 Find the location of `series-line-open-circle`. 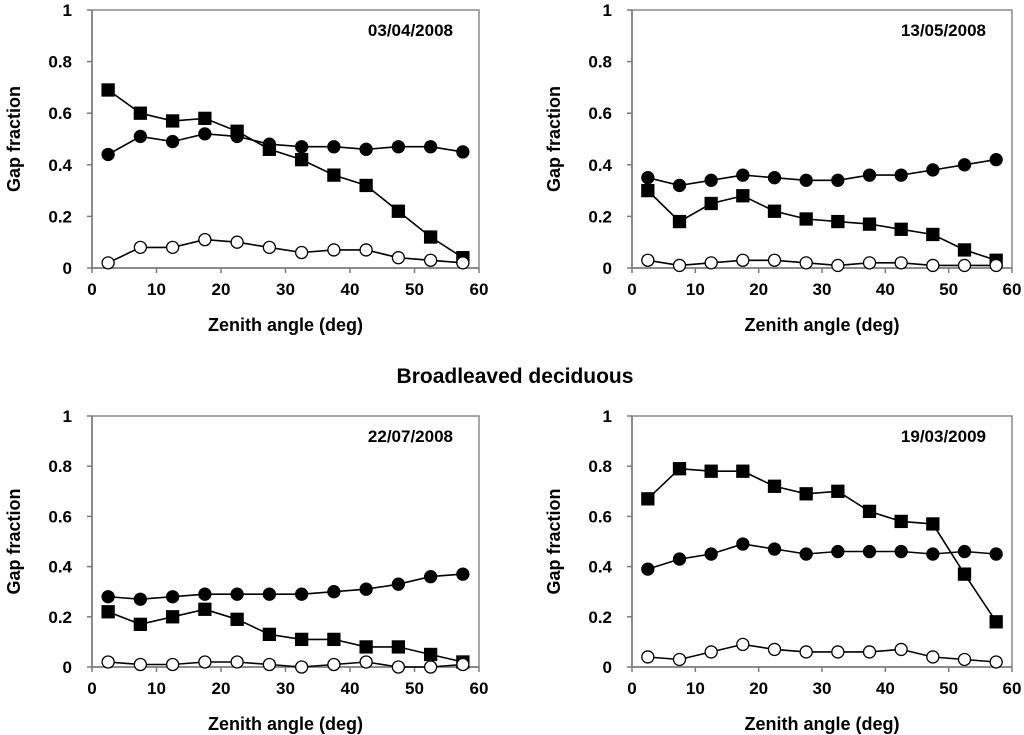

series-line-open-circle is located at coordinates (285, 251).